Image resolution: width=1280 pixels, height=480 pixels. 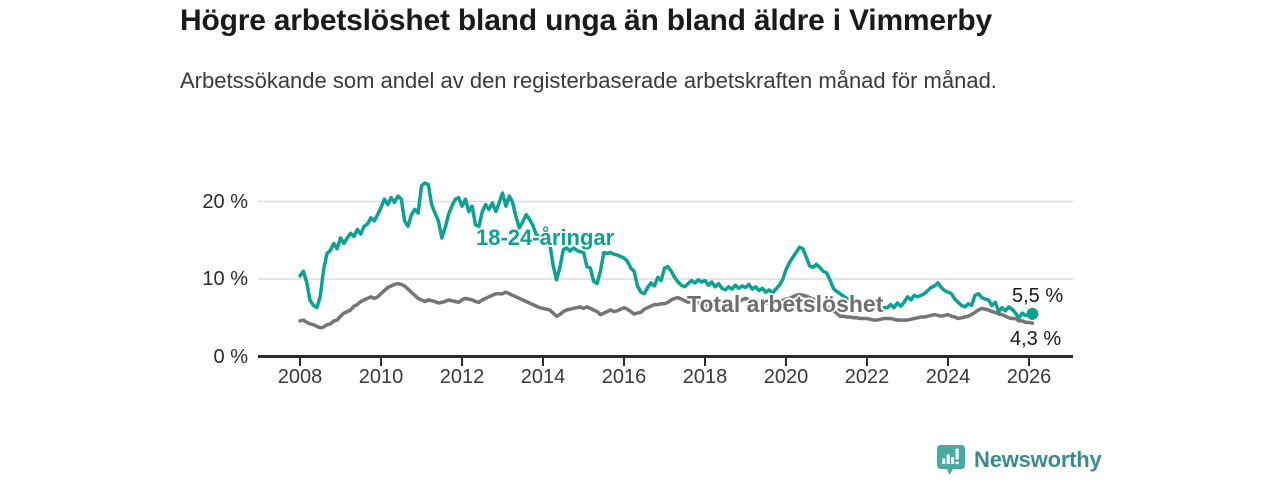 What do you see at coordinates (1038, 459) in the screenshot?
I see `newsworthy-logo-text: Newsworthy` at bounding box center [1038, 459].